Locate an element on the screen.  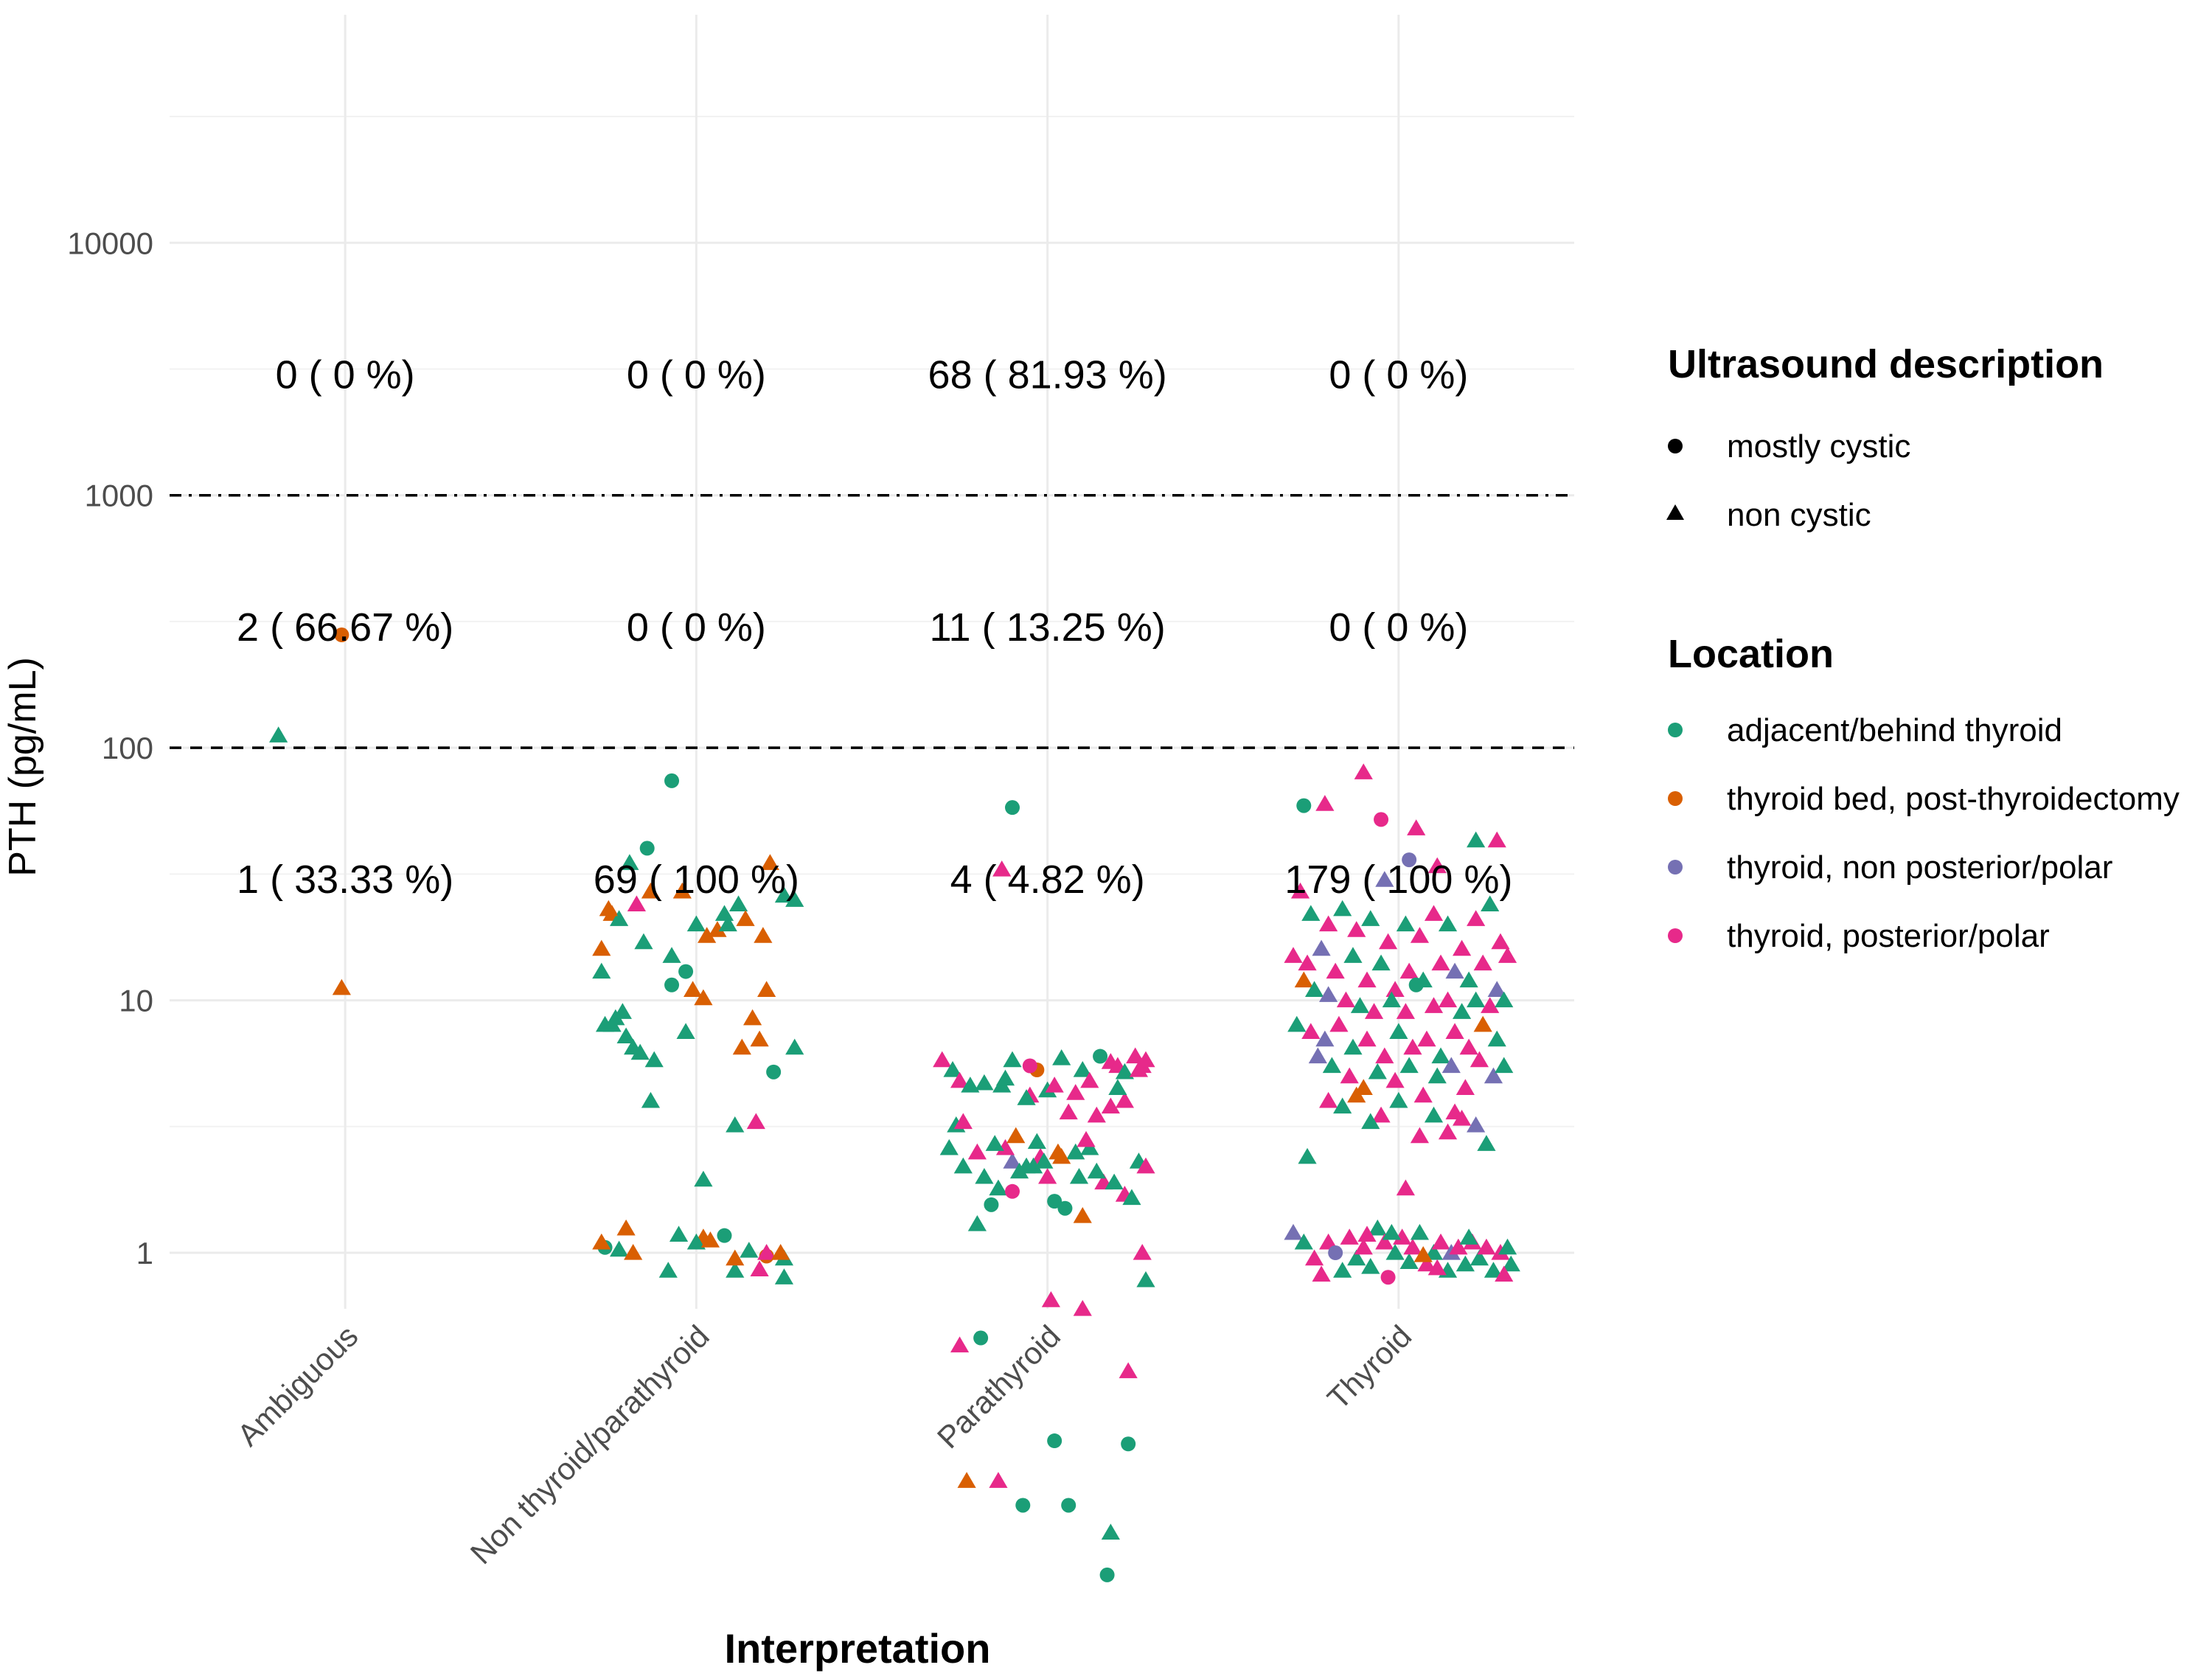
count-label: 4 ( 4.82 %) is located at coordinates (1047, 880).